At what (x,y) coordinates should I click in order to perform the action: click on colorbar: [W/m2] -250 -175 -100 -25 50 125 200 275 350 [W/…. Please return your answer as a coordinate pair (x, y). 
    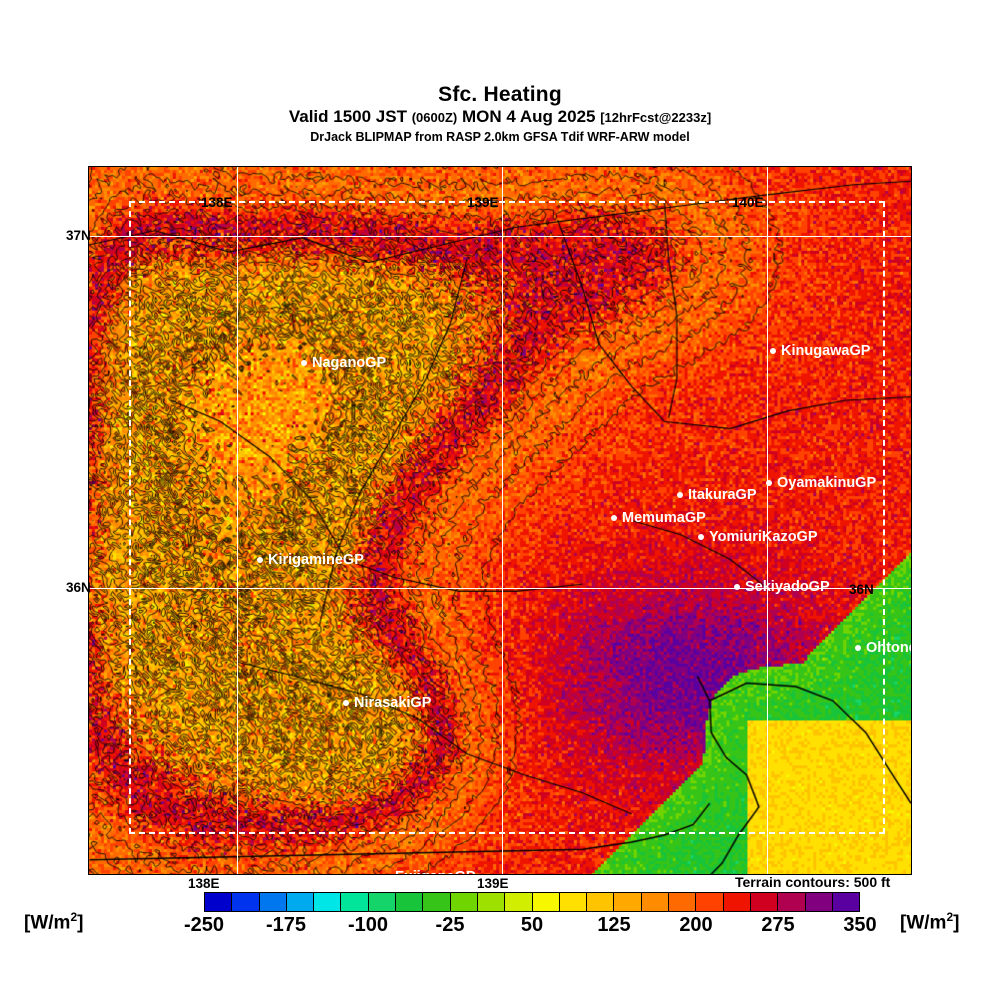
    Looking at the image, I should click on (500, 920).